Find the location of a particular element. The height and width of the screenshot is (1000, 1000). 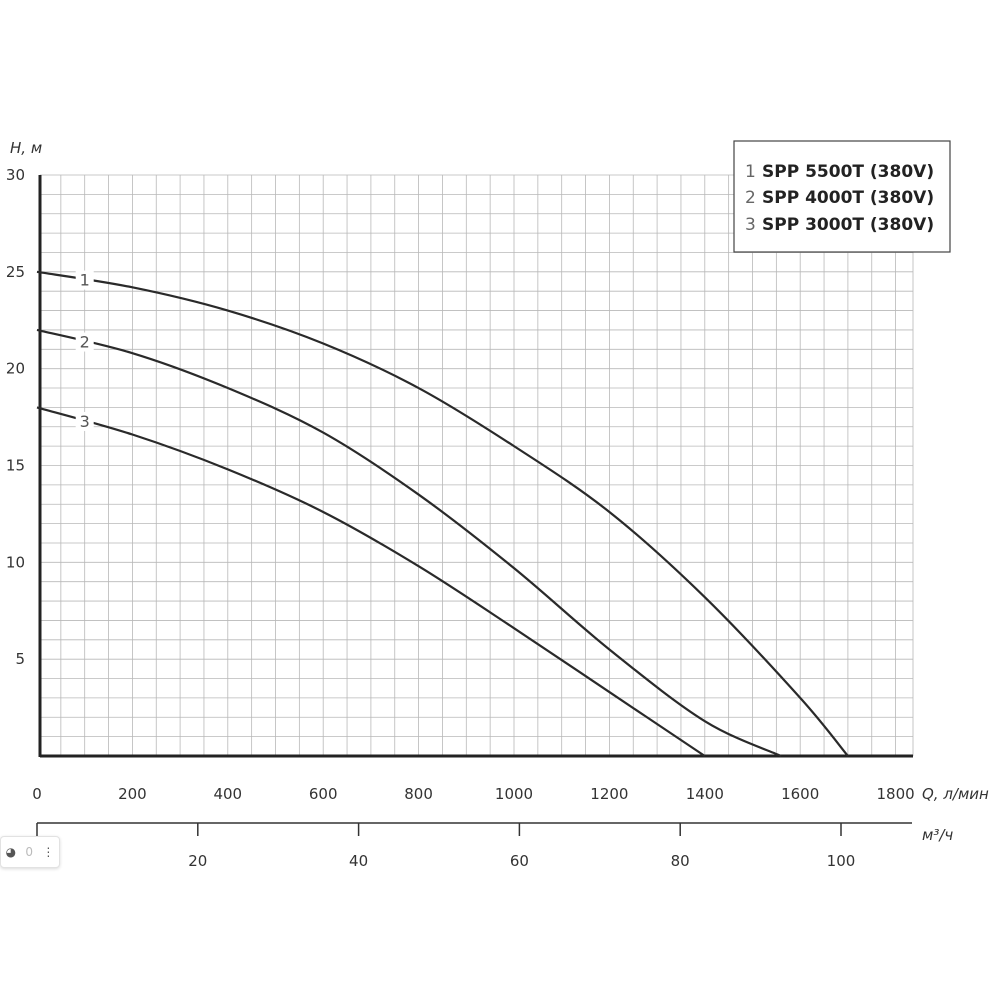

x-axis-title: Q, л/мин is located at coordinates (955, 794).